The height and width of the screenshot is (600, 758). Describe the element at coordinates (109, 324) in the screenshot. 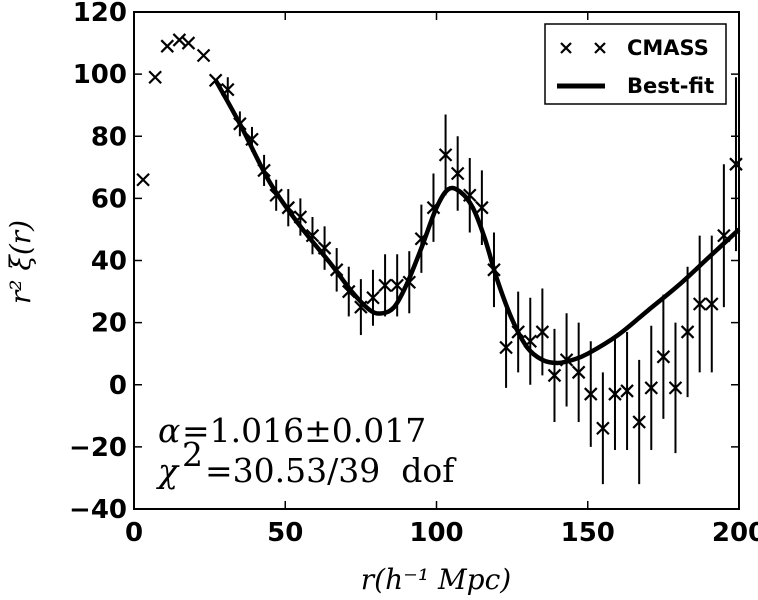

I see `y-tick-label: 20` at that location.